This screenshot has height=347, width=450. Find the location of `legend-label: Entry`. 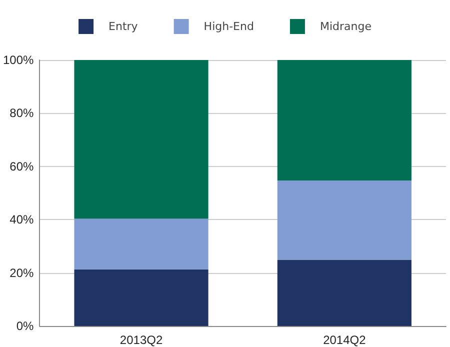

legend-label: Entry is located at coordinates (123, 26).